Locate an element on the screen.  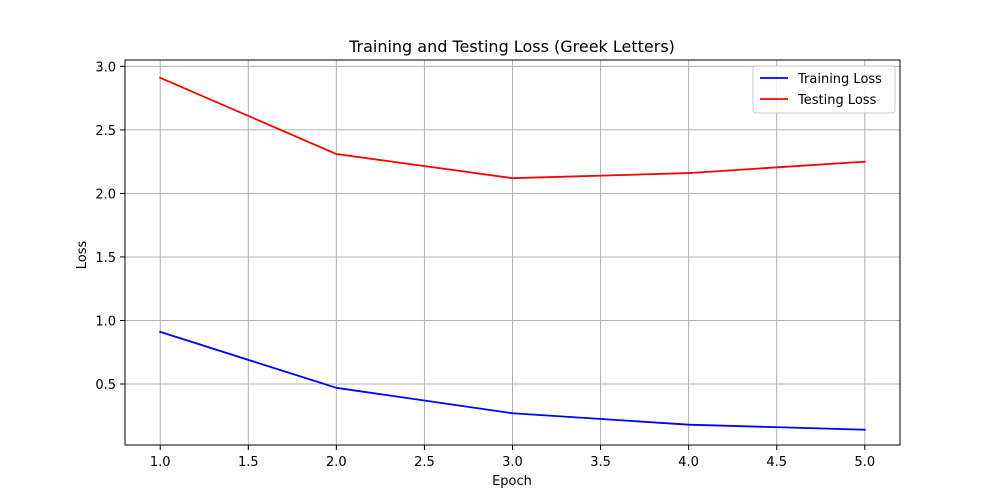
x-tick-label: 3.0 is located at coordinates (512, 462).